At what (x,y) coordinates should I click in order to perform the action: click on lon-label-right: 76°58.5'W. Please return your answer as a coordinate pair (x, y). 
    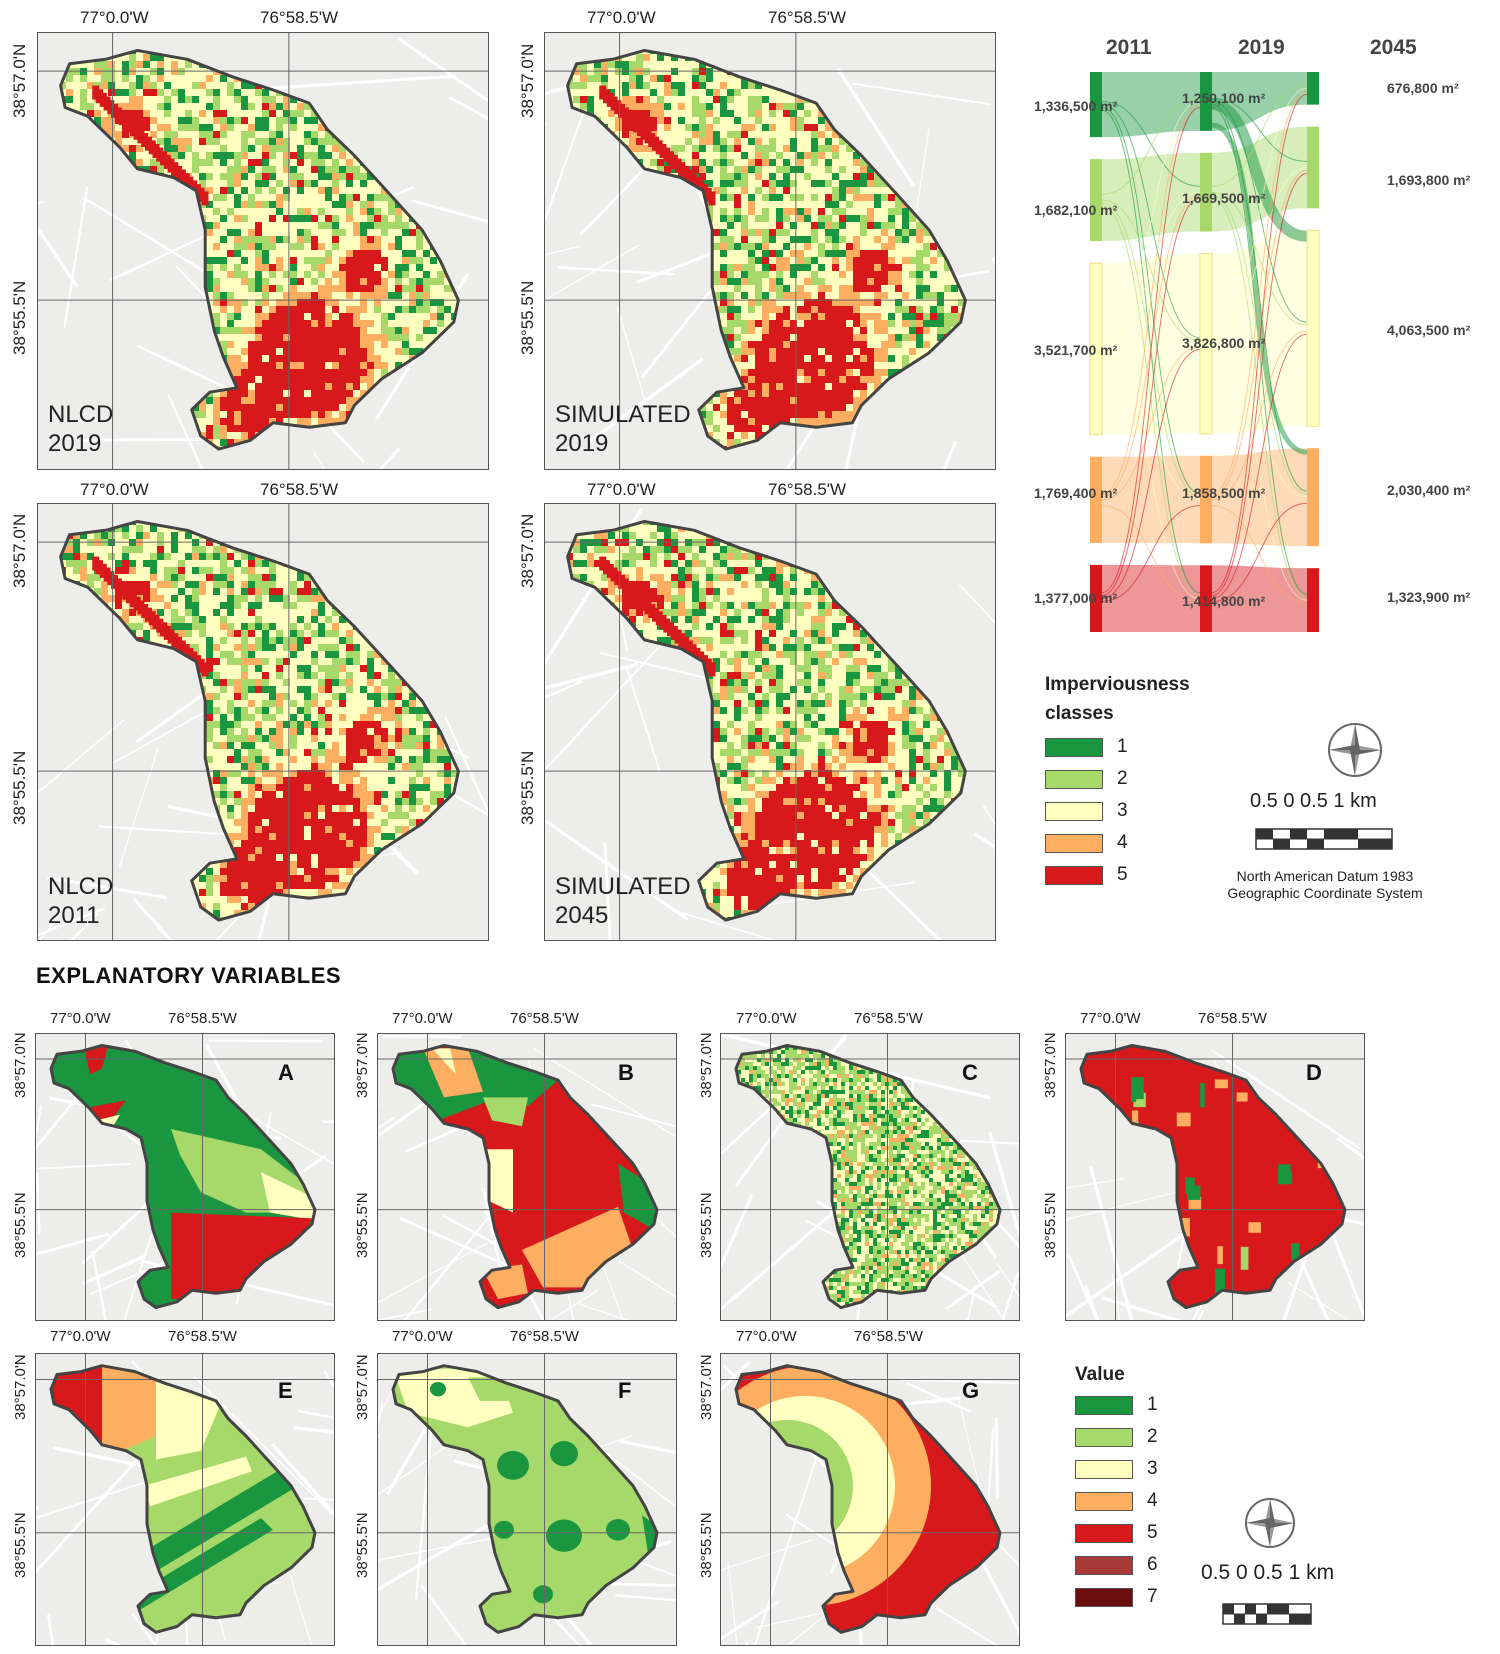
    Looking at the image, I should click on (299, 18).